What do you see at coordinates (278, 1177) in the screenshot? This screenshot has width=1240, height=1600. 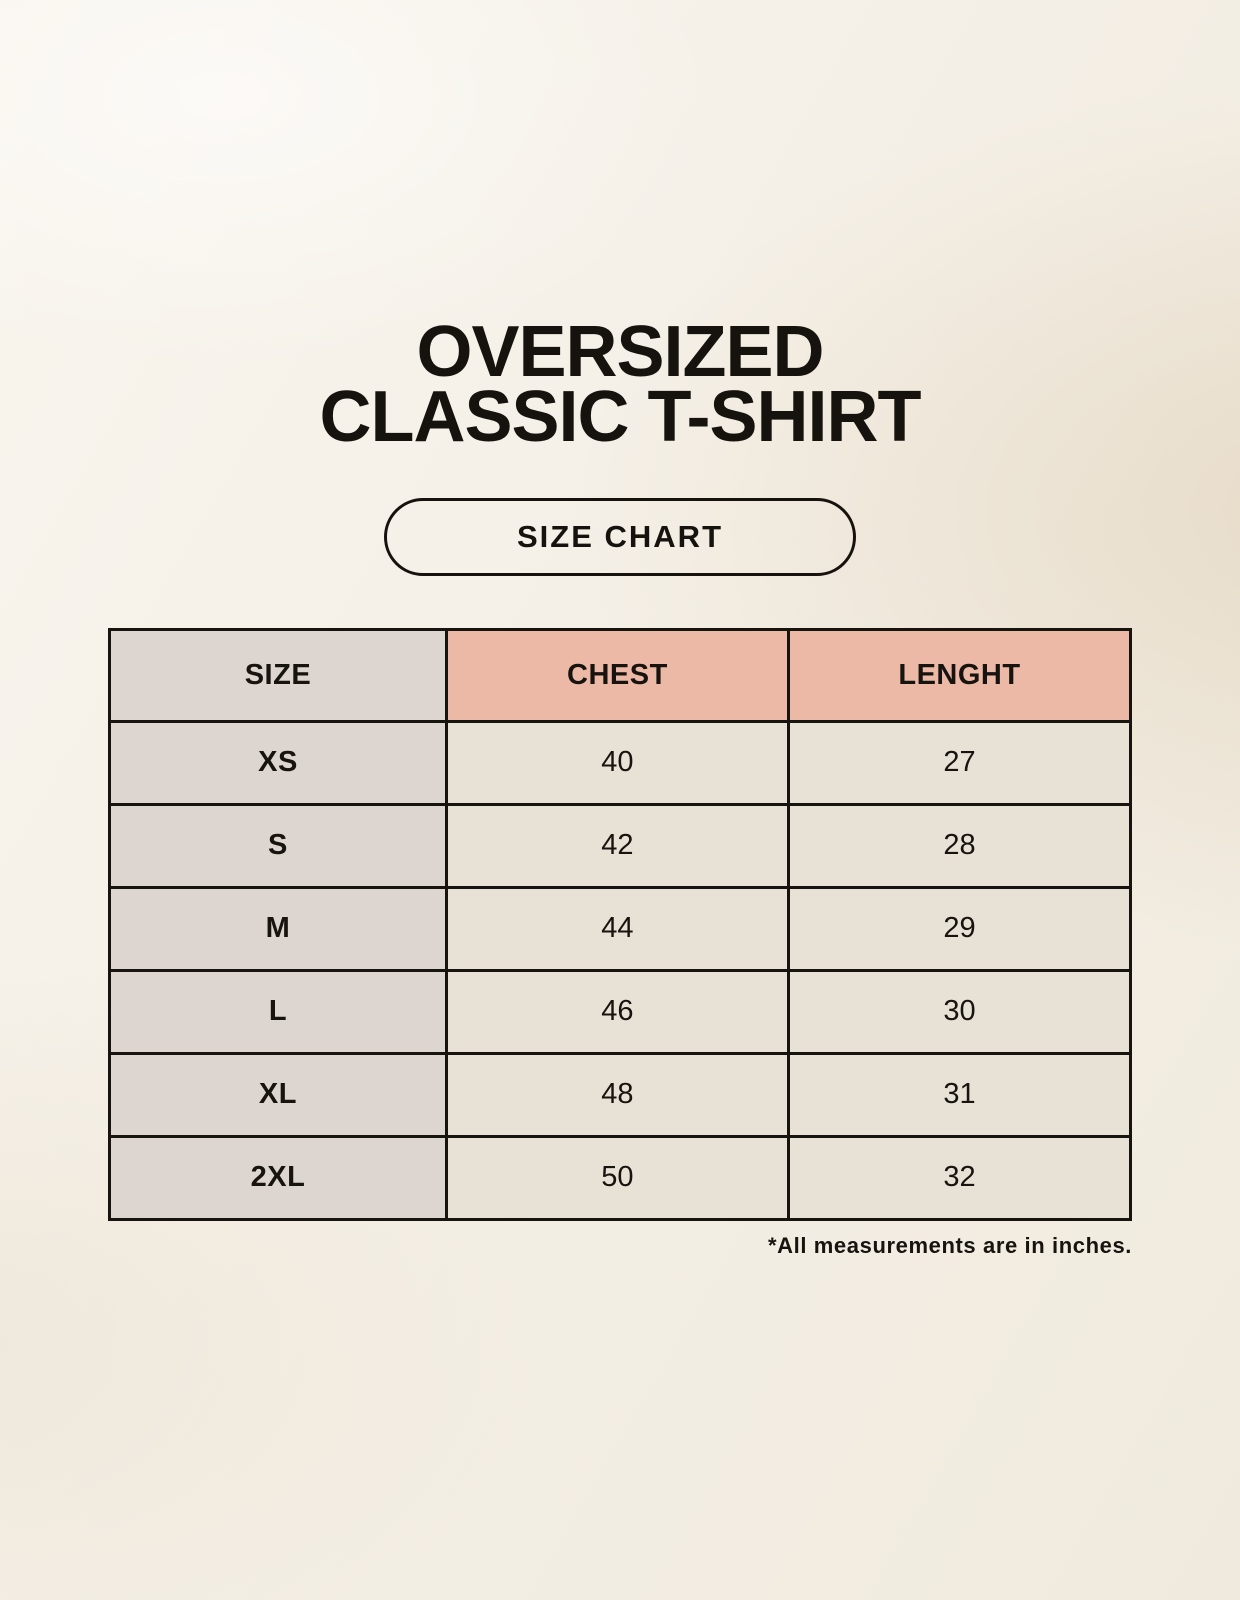 I see `size-cell: 2XL` at bounding box center [278, 1177].